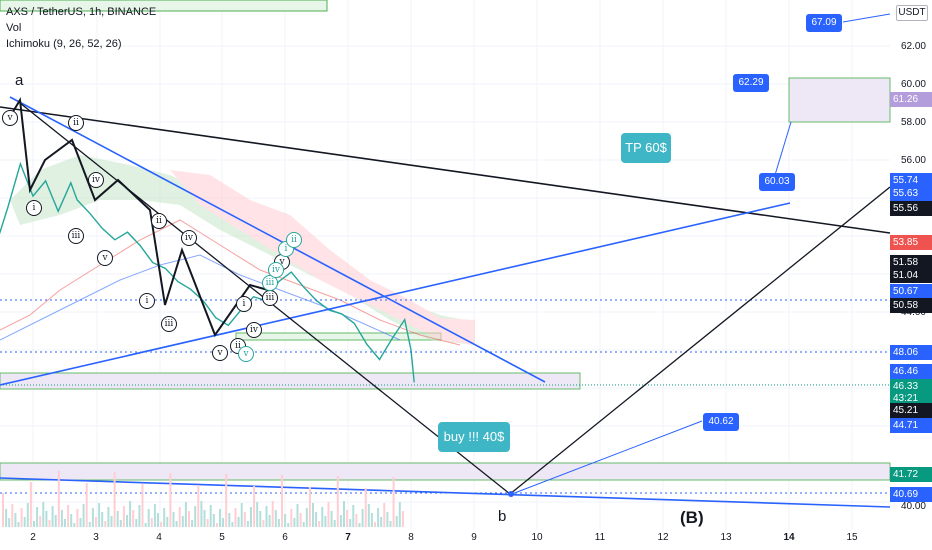  What do you see at coordinates (203, 499) in the screenshot?
I see `volume-bars` at bounding box center [203, 499].